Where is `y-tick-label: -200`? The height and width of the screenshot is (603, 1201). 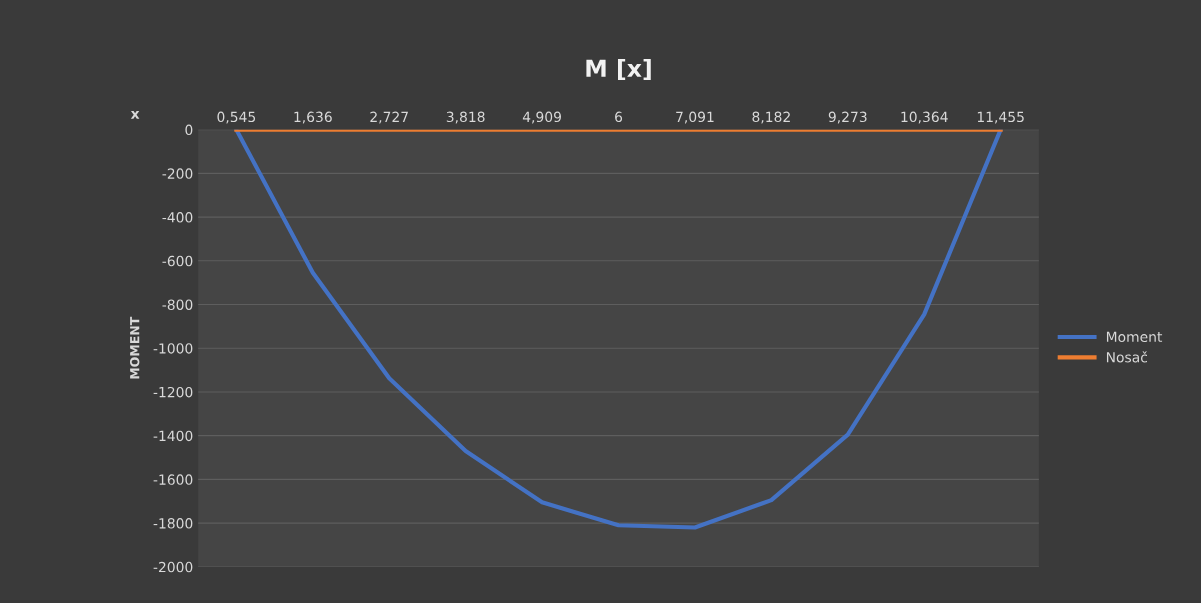
y-tick-label: -200 is located at coordinates (177, 173).